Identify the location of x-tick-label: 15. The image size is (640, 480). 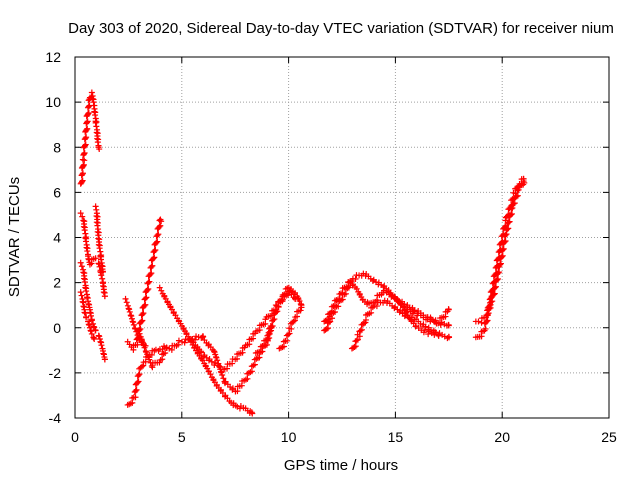
(396, 437).